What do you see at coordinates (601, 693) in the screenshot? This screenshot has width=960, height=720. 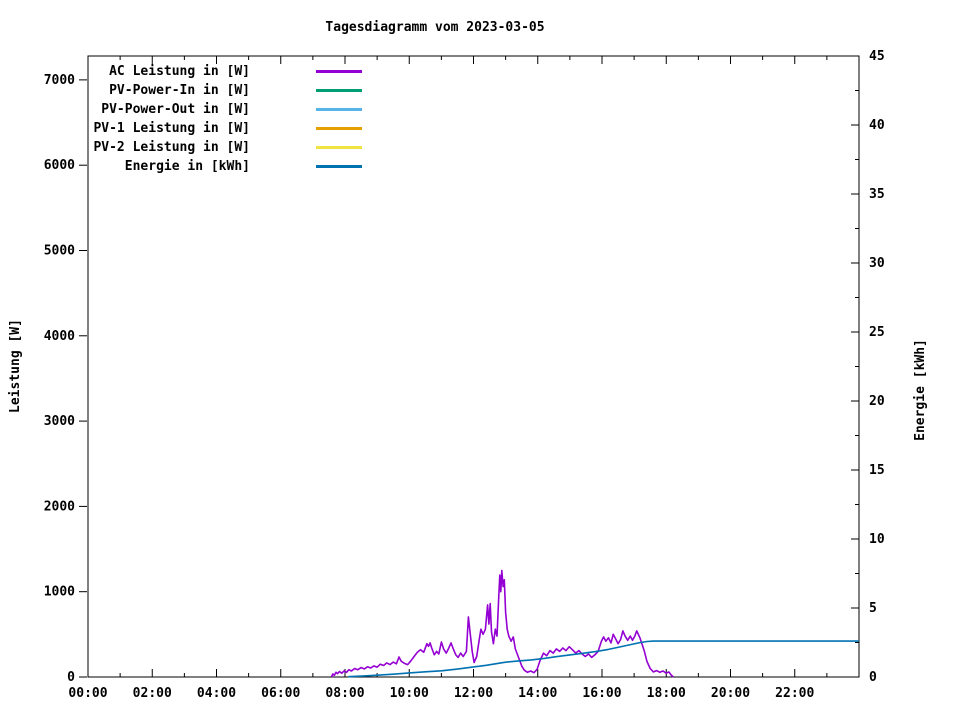 I see `x-tick-label: 16:00` at bounding box center [601, 693].